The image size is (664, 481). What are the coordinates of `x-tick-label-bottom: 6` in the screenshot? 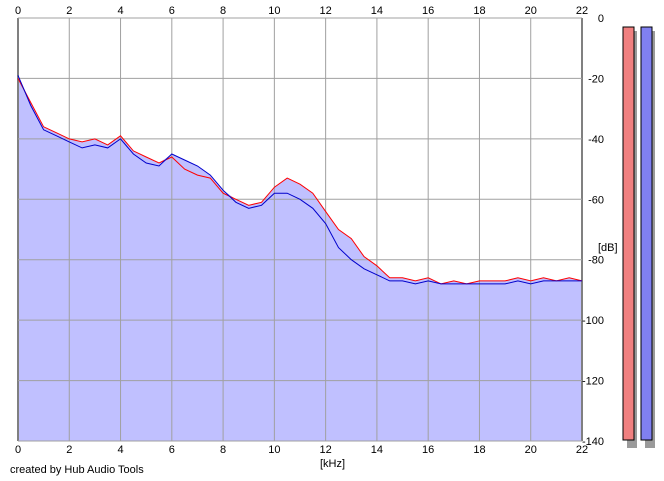 It's located at (172, 450).